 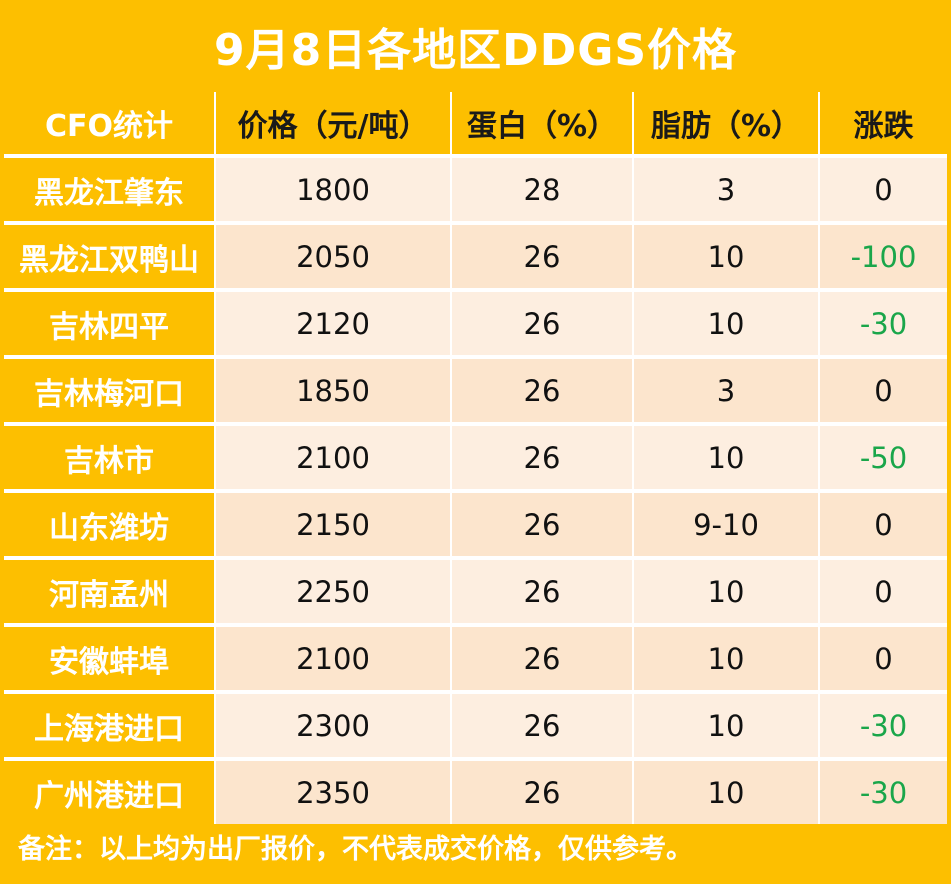 What do you see at coordinates (334, 792) in the screenshot?
I see `row-price: 2350` at bounding box center [334, 792].